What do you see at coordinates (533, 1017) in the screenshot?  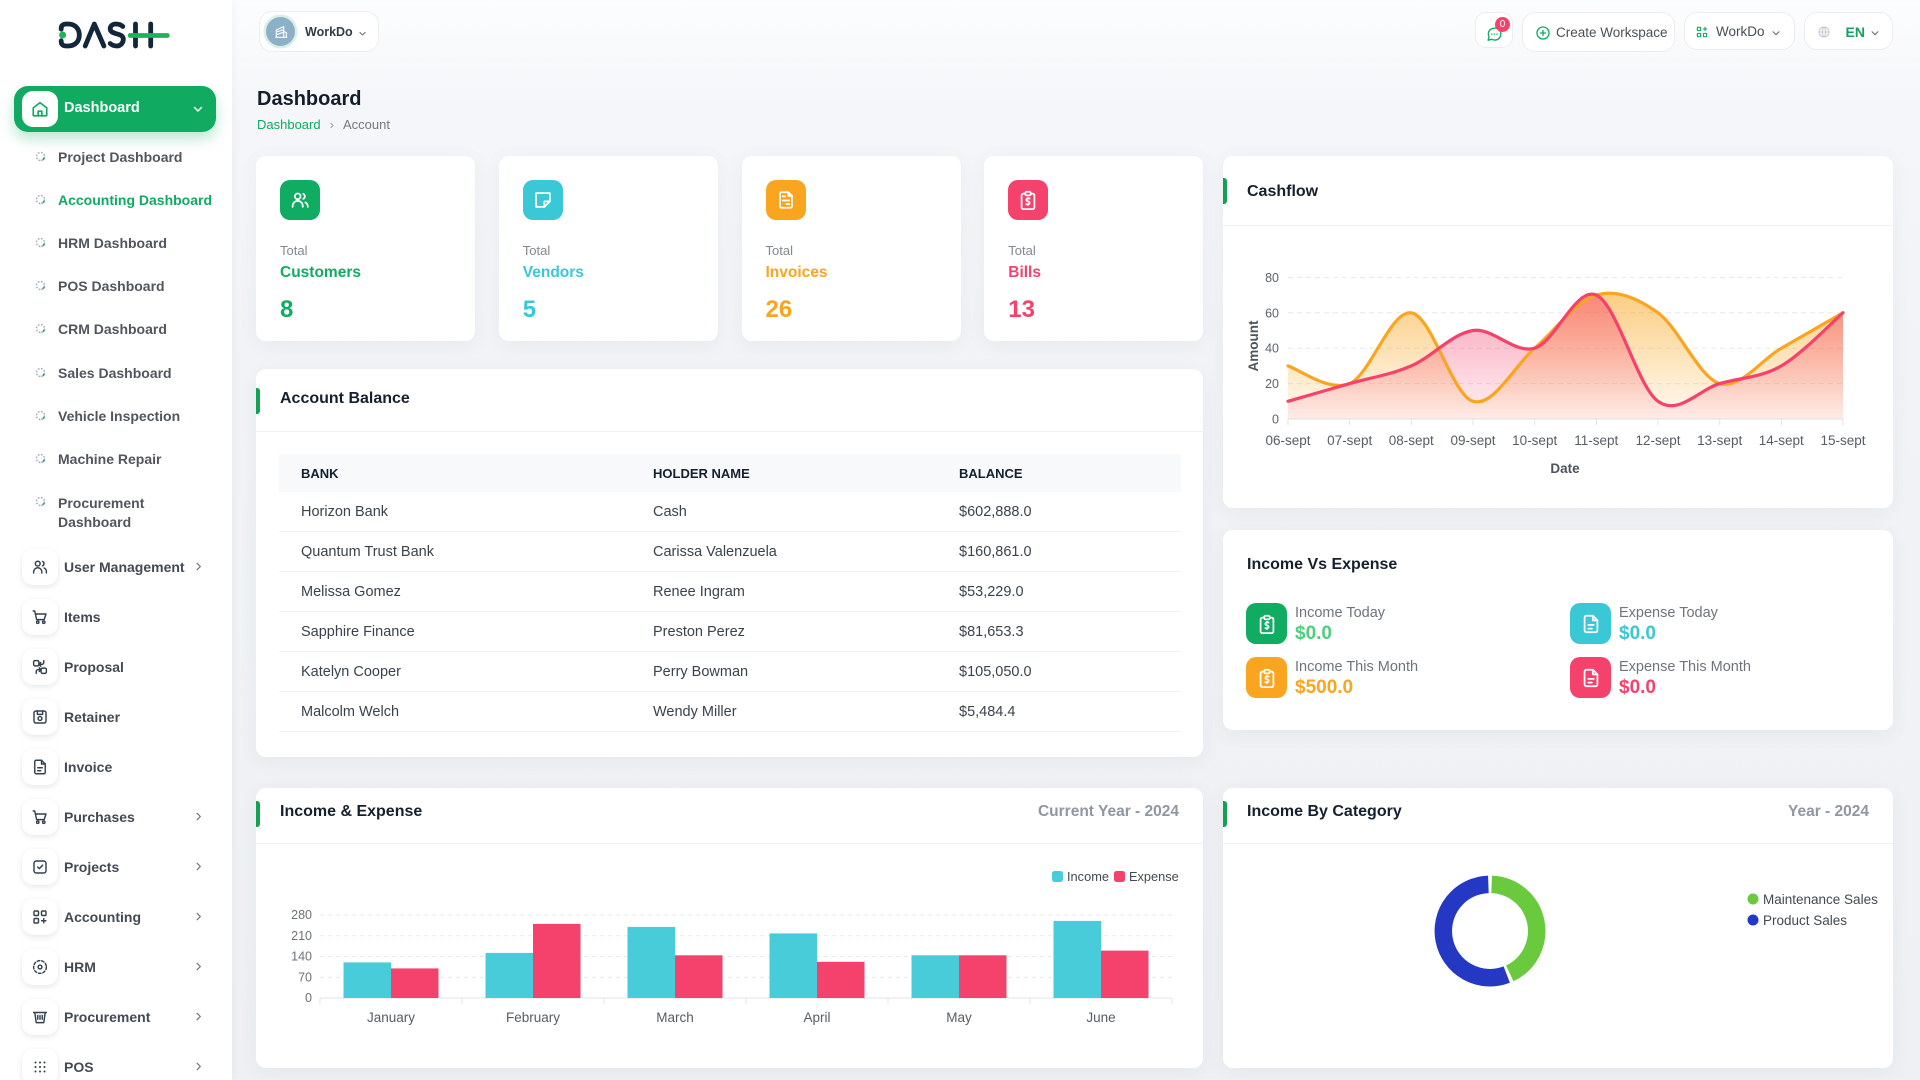 I see `svg-text: February` at bounding box center [533, 1017].